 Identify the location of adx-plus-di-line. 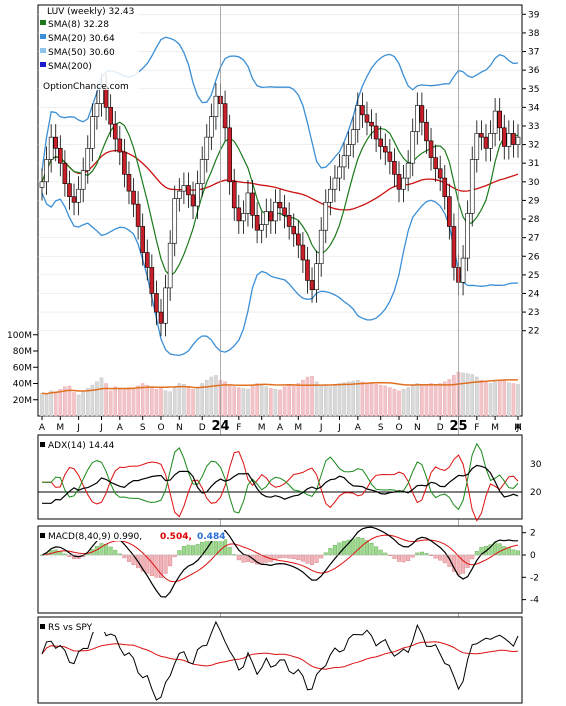
(280, 478).